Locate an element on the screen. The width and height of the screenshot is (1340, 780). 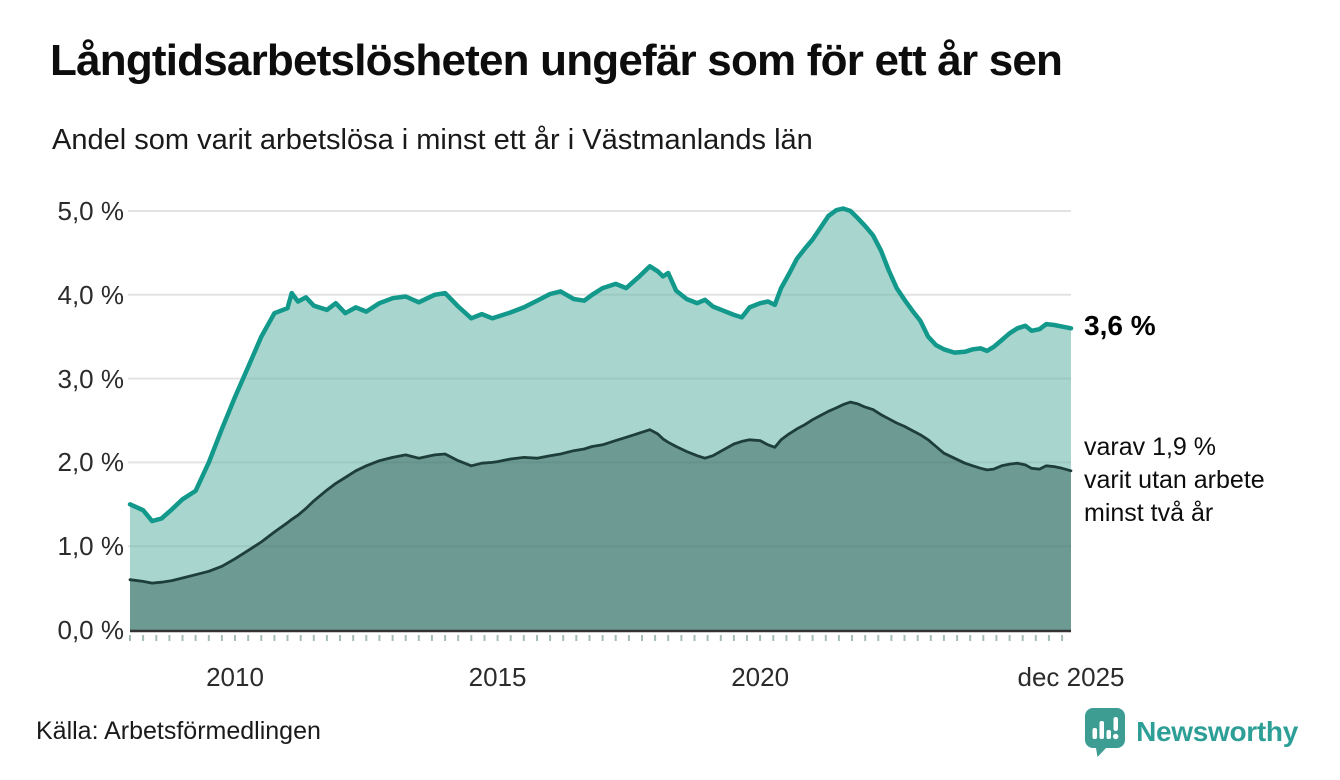
y-axis: 0,0 % 1,0 % 2,0 % 3,0 % 4,0 % 5,0 % is located at coordinates (64, 390).